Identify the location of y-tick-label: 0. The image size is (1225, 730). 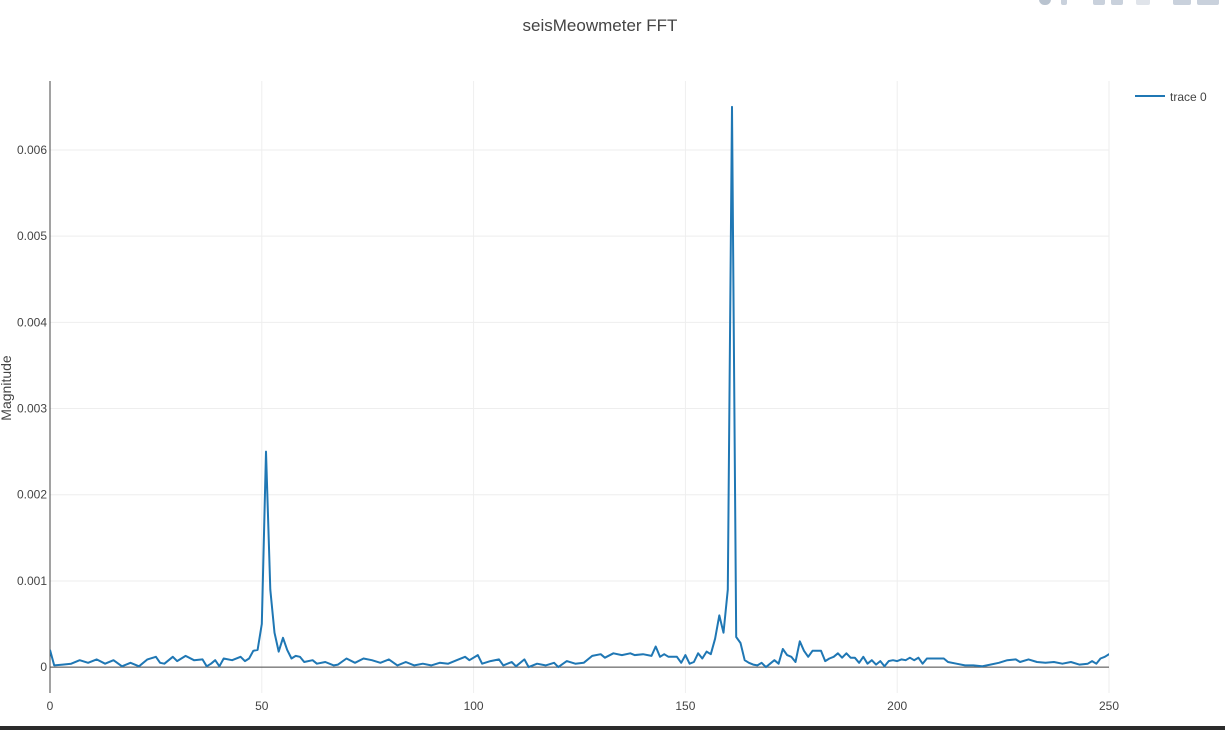
(43, 667).